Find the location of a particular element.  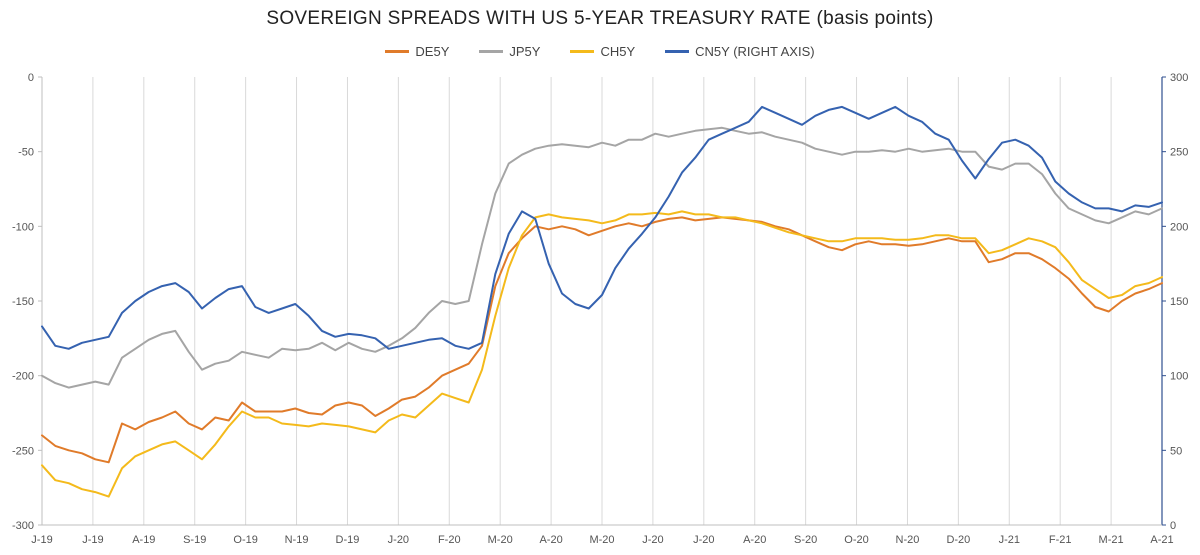

y-tick-left-label: -250 is located at coordinates (23, 451).